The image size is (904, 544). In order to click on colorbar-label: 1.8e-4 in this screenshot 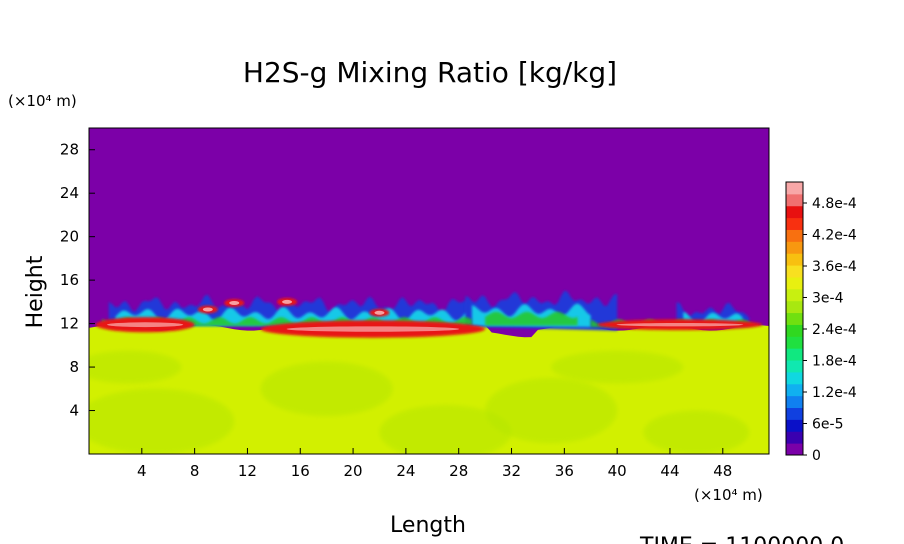, I will do `click(834, 362)`.